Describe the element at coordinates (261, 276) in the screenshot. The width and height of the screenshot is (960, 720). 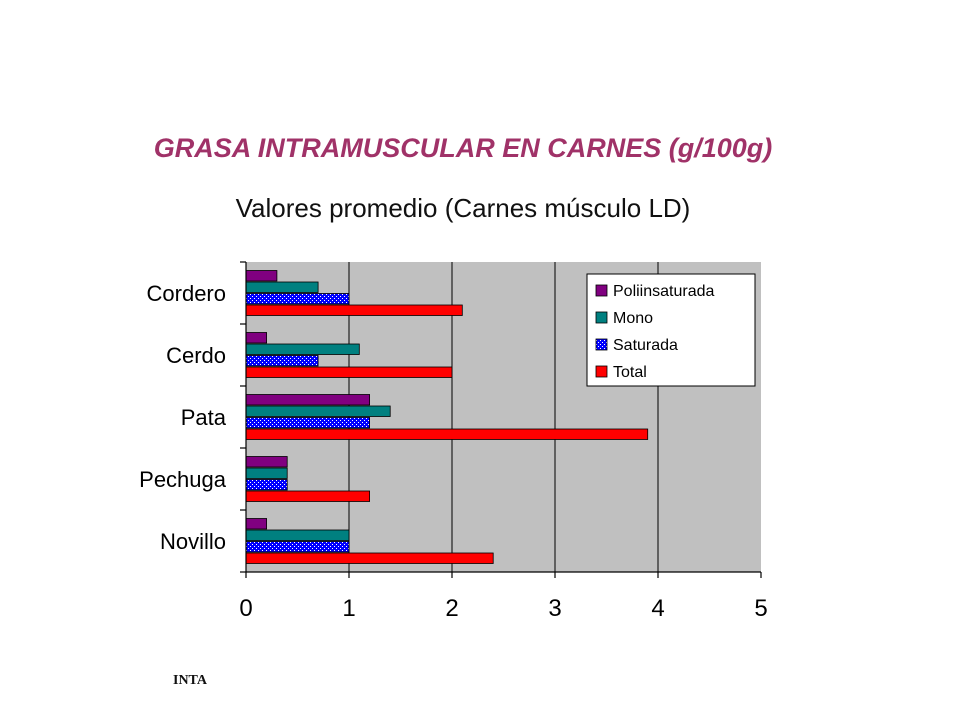
I see `bar-cordero-poliinsaturada` at that location.